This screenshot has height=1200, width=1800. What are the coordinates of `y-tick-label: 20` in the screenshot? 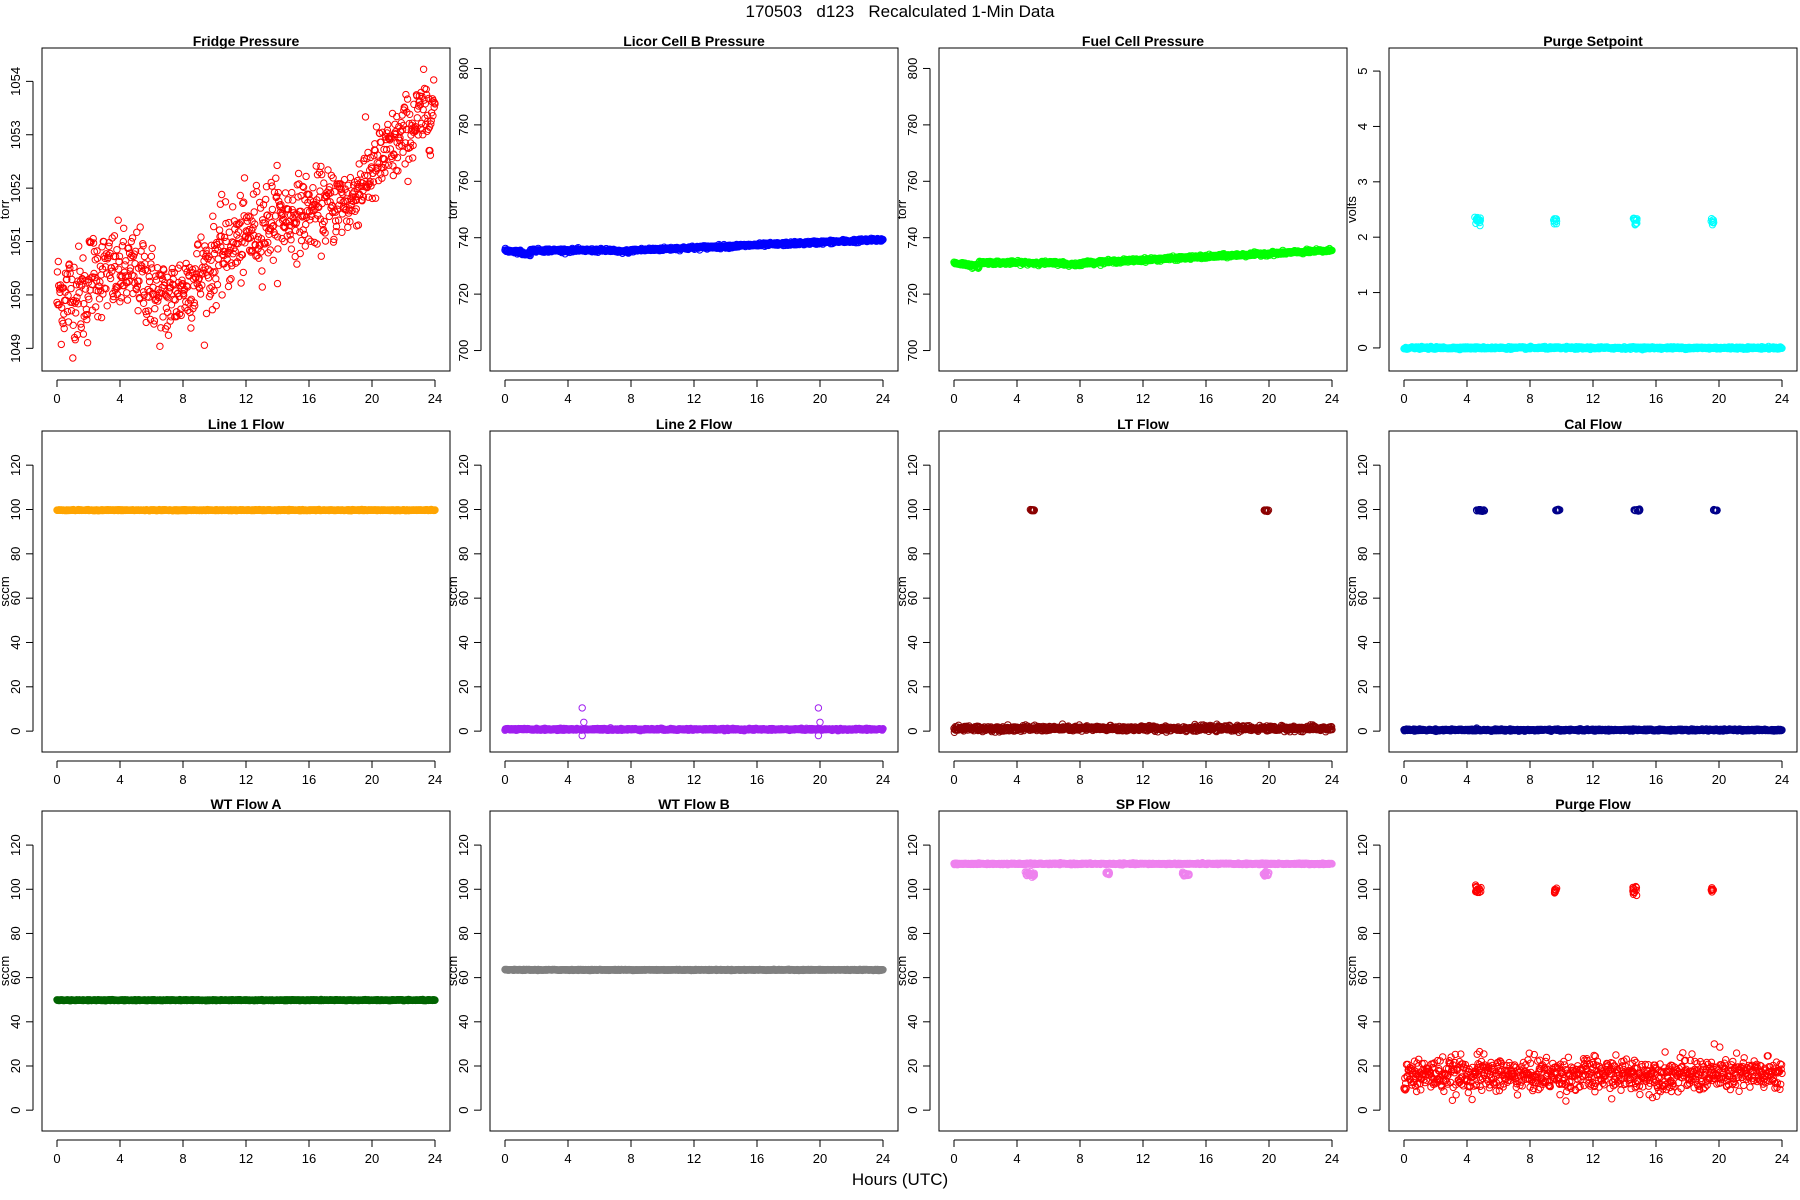 It's located at (15, 687).